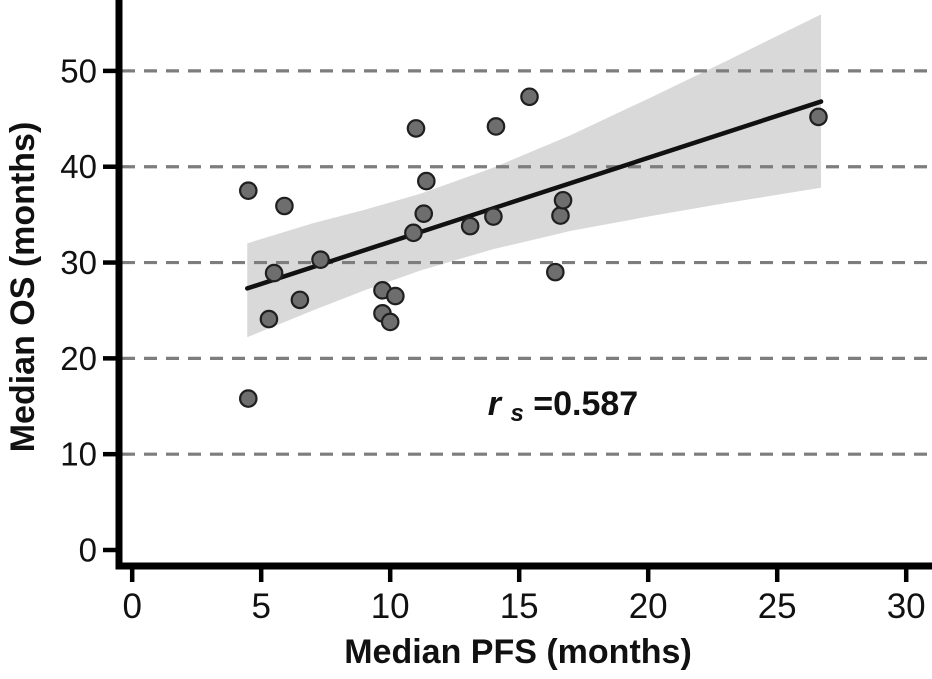 Image resolution: width=932 pixels, height=679 pixels. What do you see at coordinates (777, 606) in the screenshot?
I see `x-tick-label: 25` at bounding box center [777, 606].